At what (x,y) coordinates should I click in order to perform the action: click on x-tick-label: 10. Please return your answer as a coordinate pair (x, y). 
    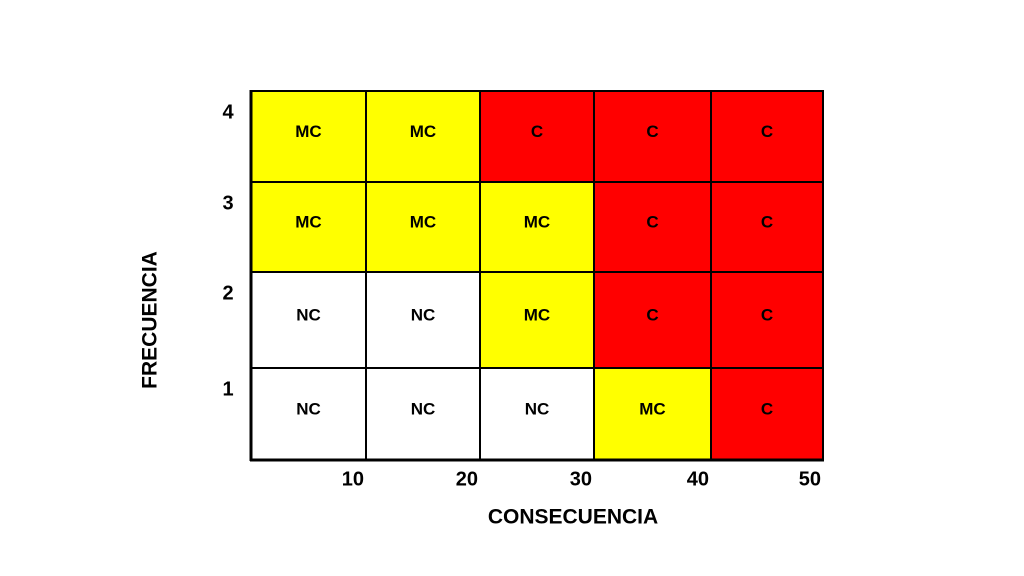
    Looking at the image, I should click on (353, 479).